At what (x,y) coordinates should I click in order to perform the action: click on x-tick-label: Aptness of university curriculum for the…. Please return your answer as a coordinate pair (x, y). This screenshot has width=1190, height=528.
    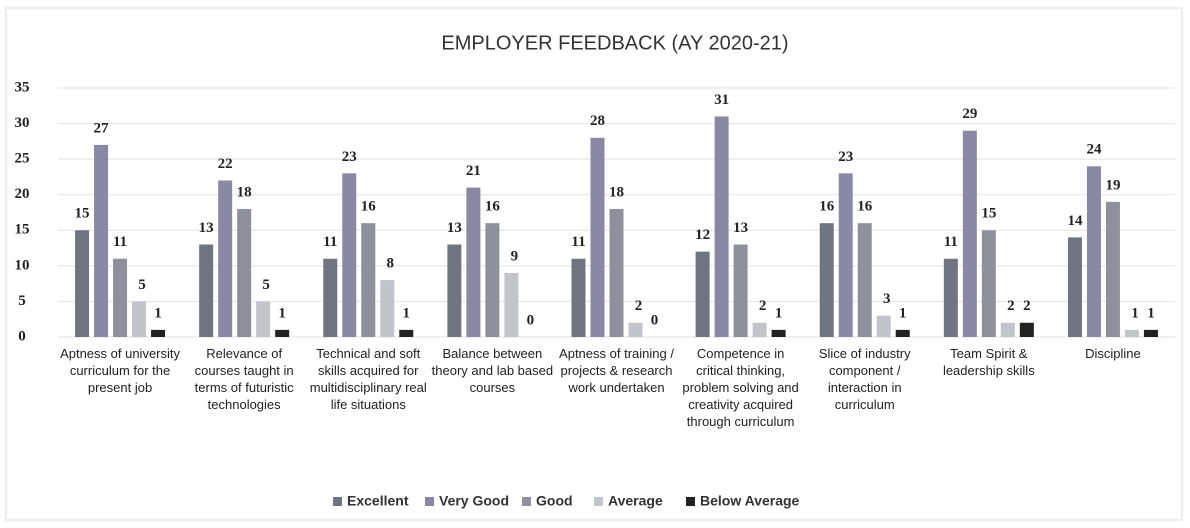
    Looking at the image, I should click on (120, 370).